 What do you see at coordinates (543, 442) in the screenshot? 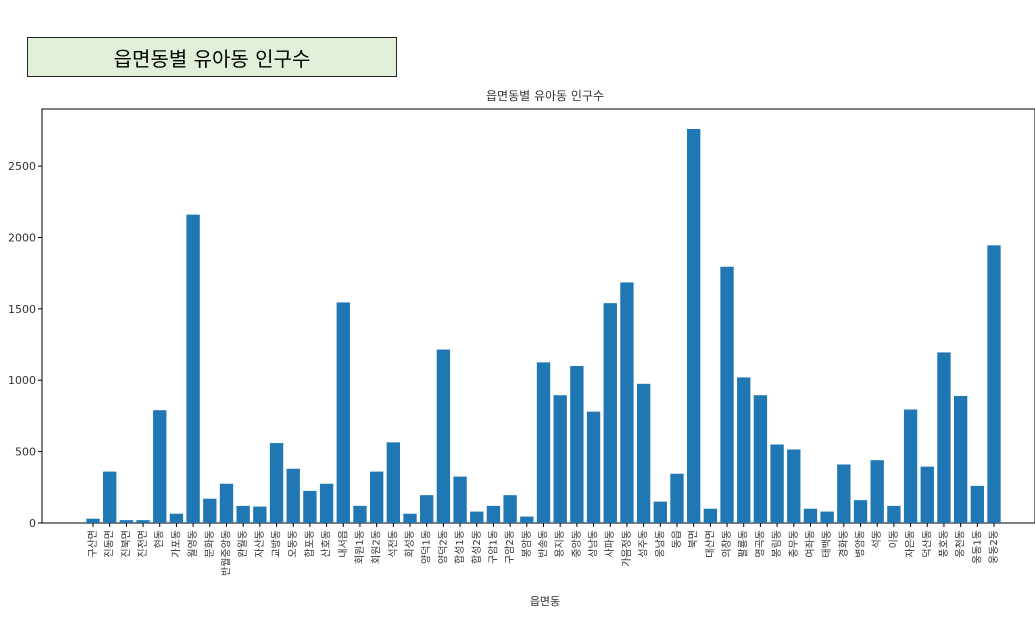
I see `bar-반송동` at bounding box center [543, 442].